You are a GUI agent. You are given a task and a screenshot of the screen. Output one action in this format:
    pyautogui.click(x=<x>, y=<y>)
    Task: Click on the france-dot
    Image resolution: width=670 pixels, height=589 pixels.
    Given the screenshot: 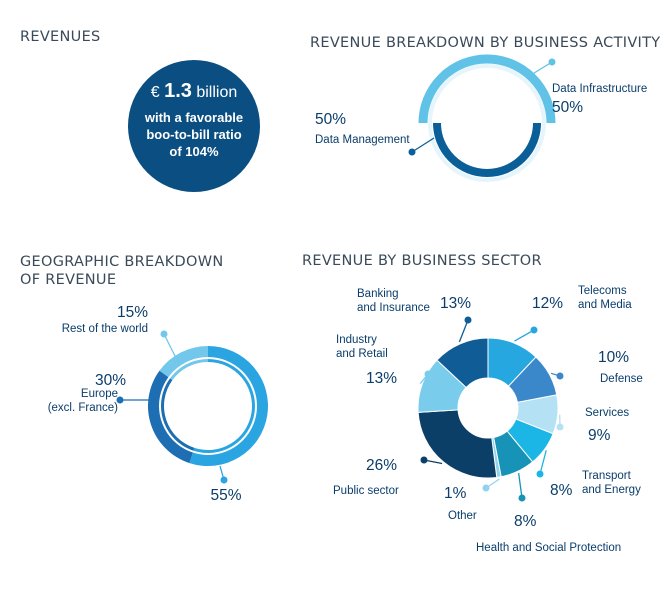 What is the action you would take?
    pyautogui.click(x=224, y=480)
    